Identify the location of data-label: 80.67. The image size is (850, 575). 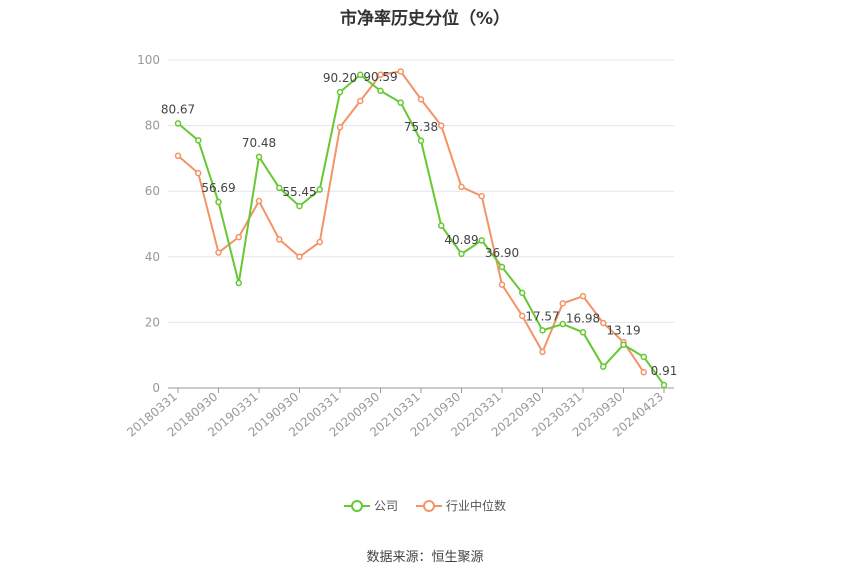
(178, 109).